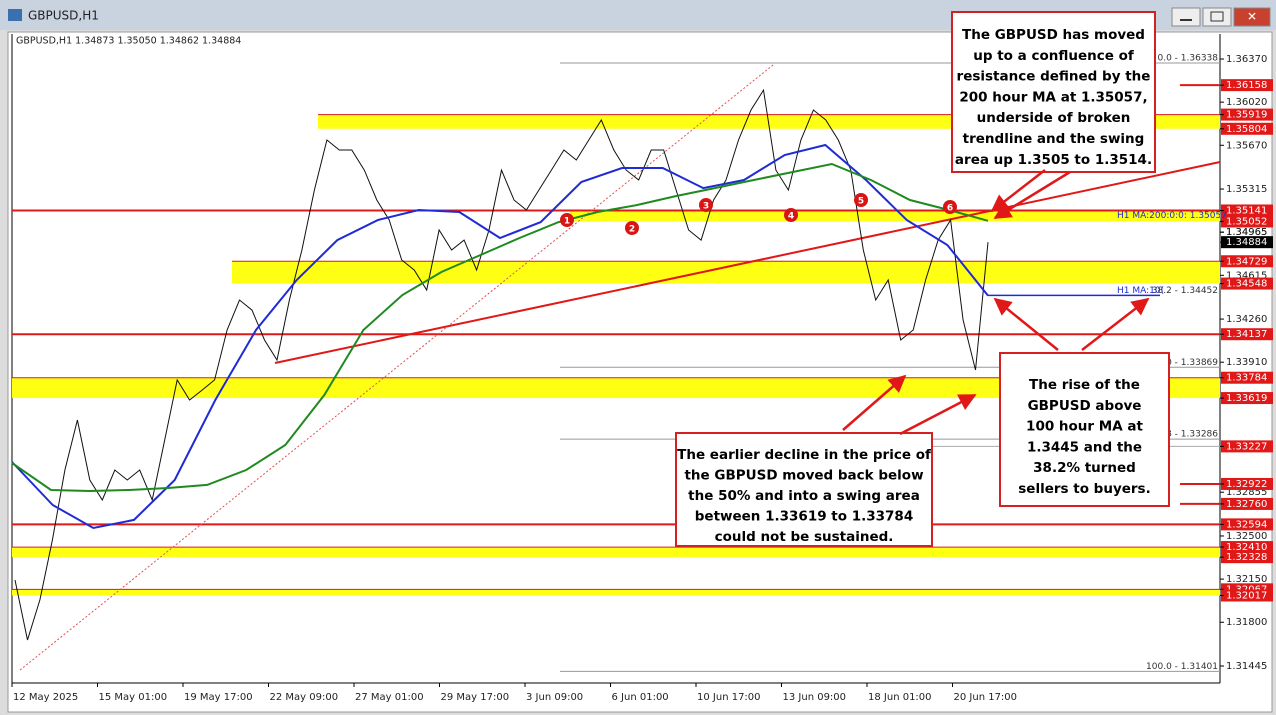 This screenshot has height=715, width=1276. What do you see at coordinates (1246, 232) in the screenshot?
I see `y-tick-label: 1.34965` at bounding box center [1246, 232].